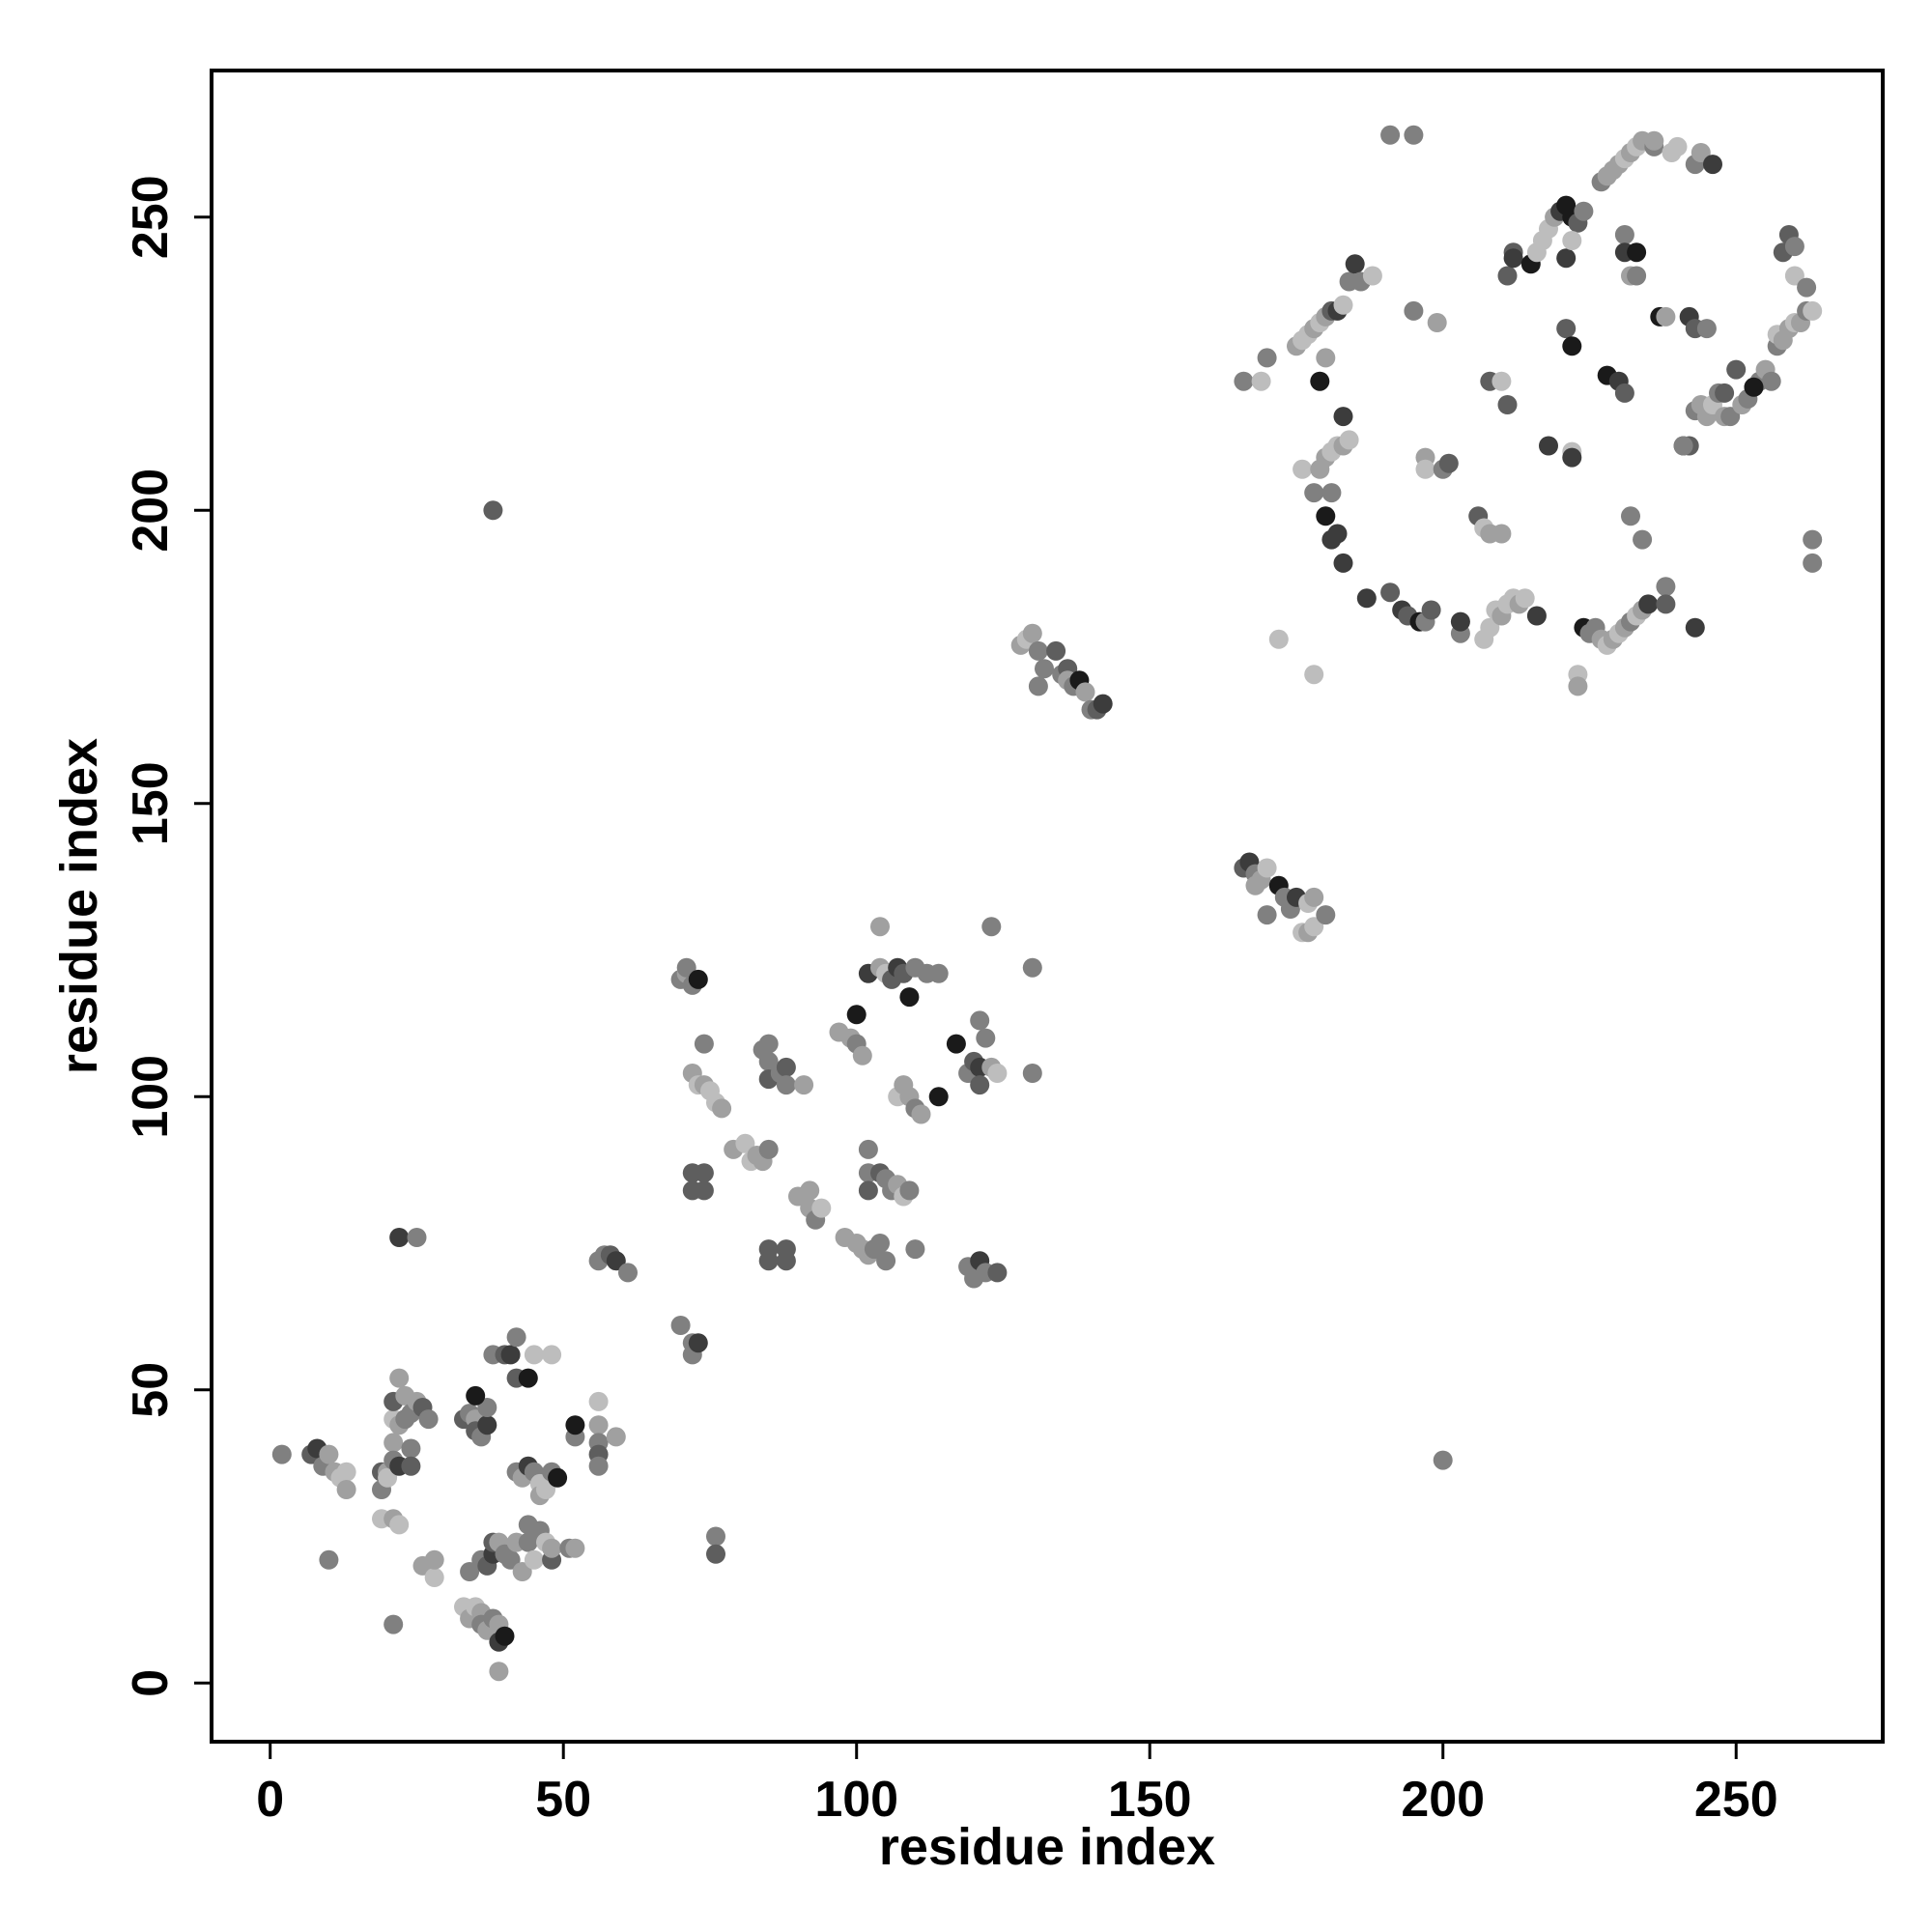  Describe the element at coordinates (79, 906) in the screenshot. I see `y-axis-title: residue index` at that location.